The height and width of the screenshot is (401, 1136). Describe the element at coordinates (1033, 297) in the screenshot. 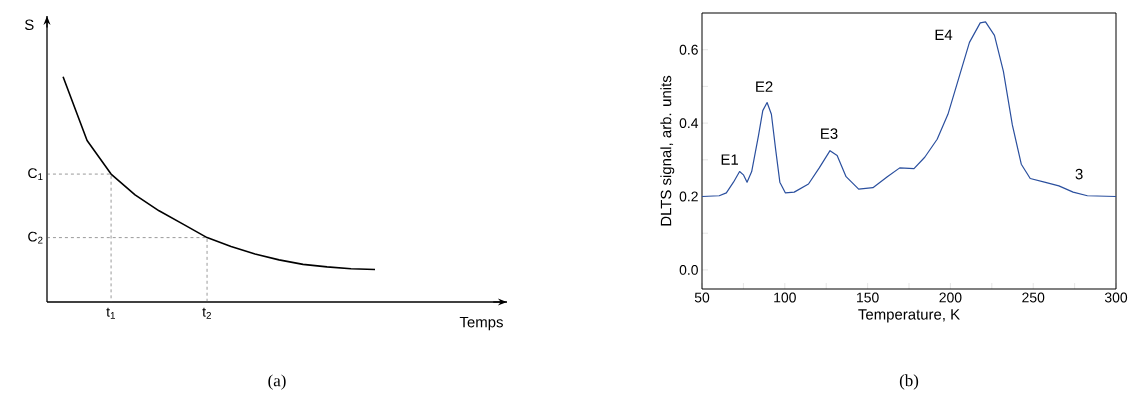

I see `x-tick-label: 250` at that location.